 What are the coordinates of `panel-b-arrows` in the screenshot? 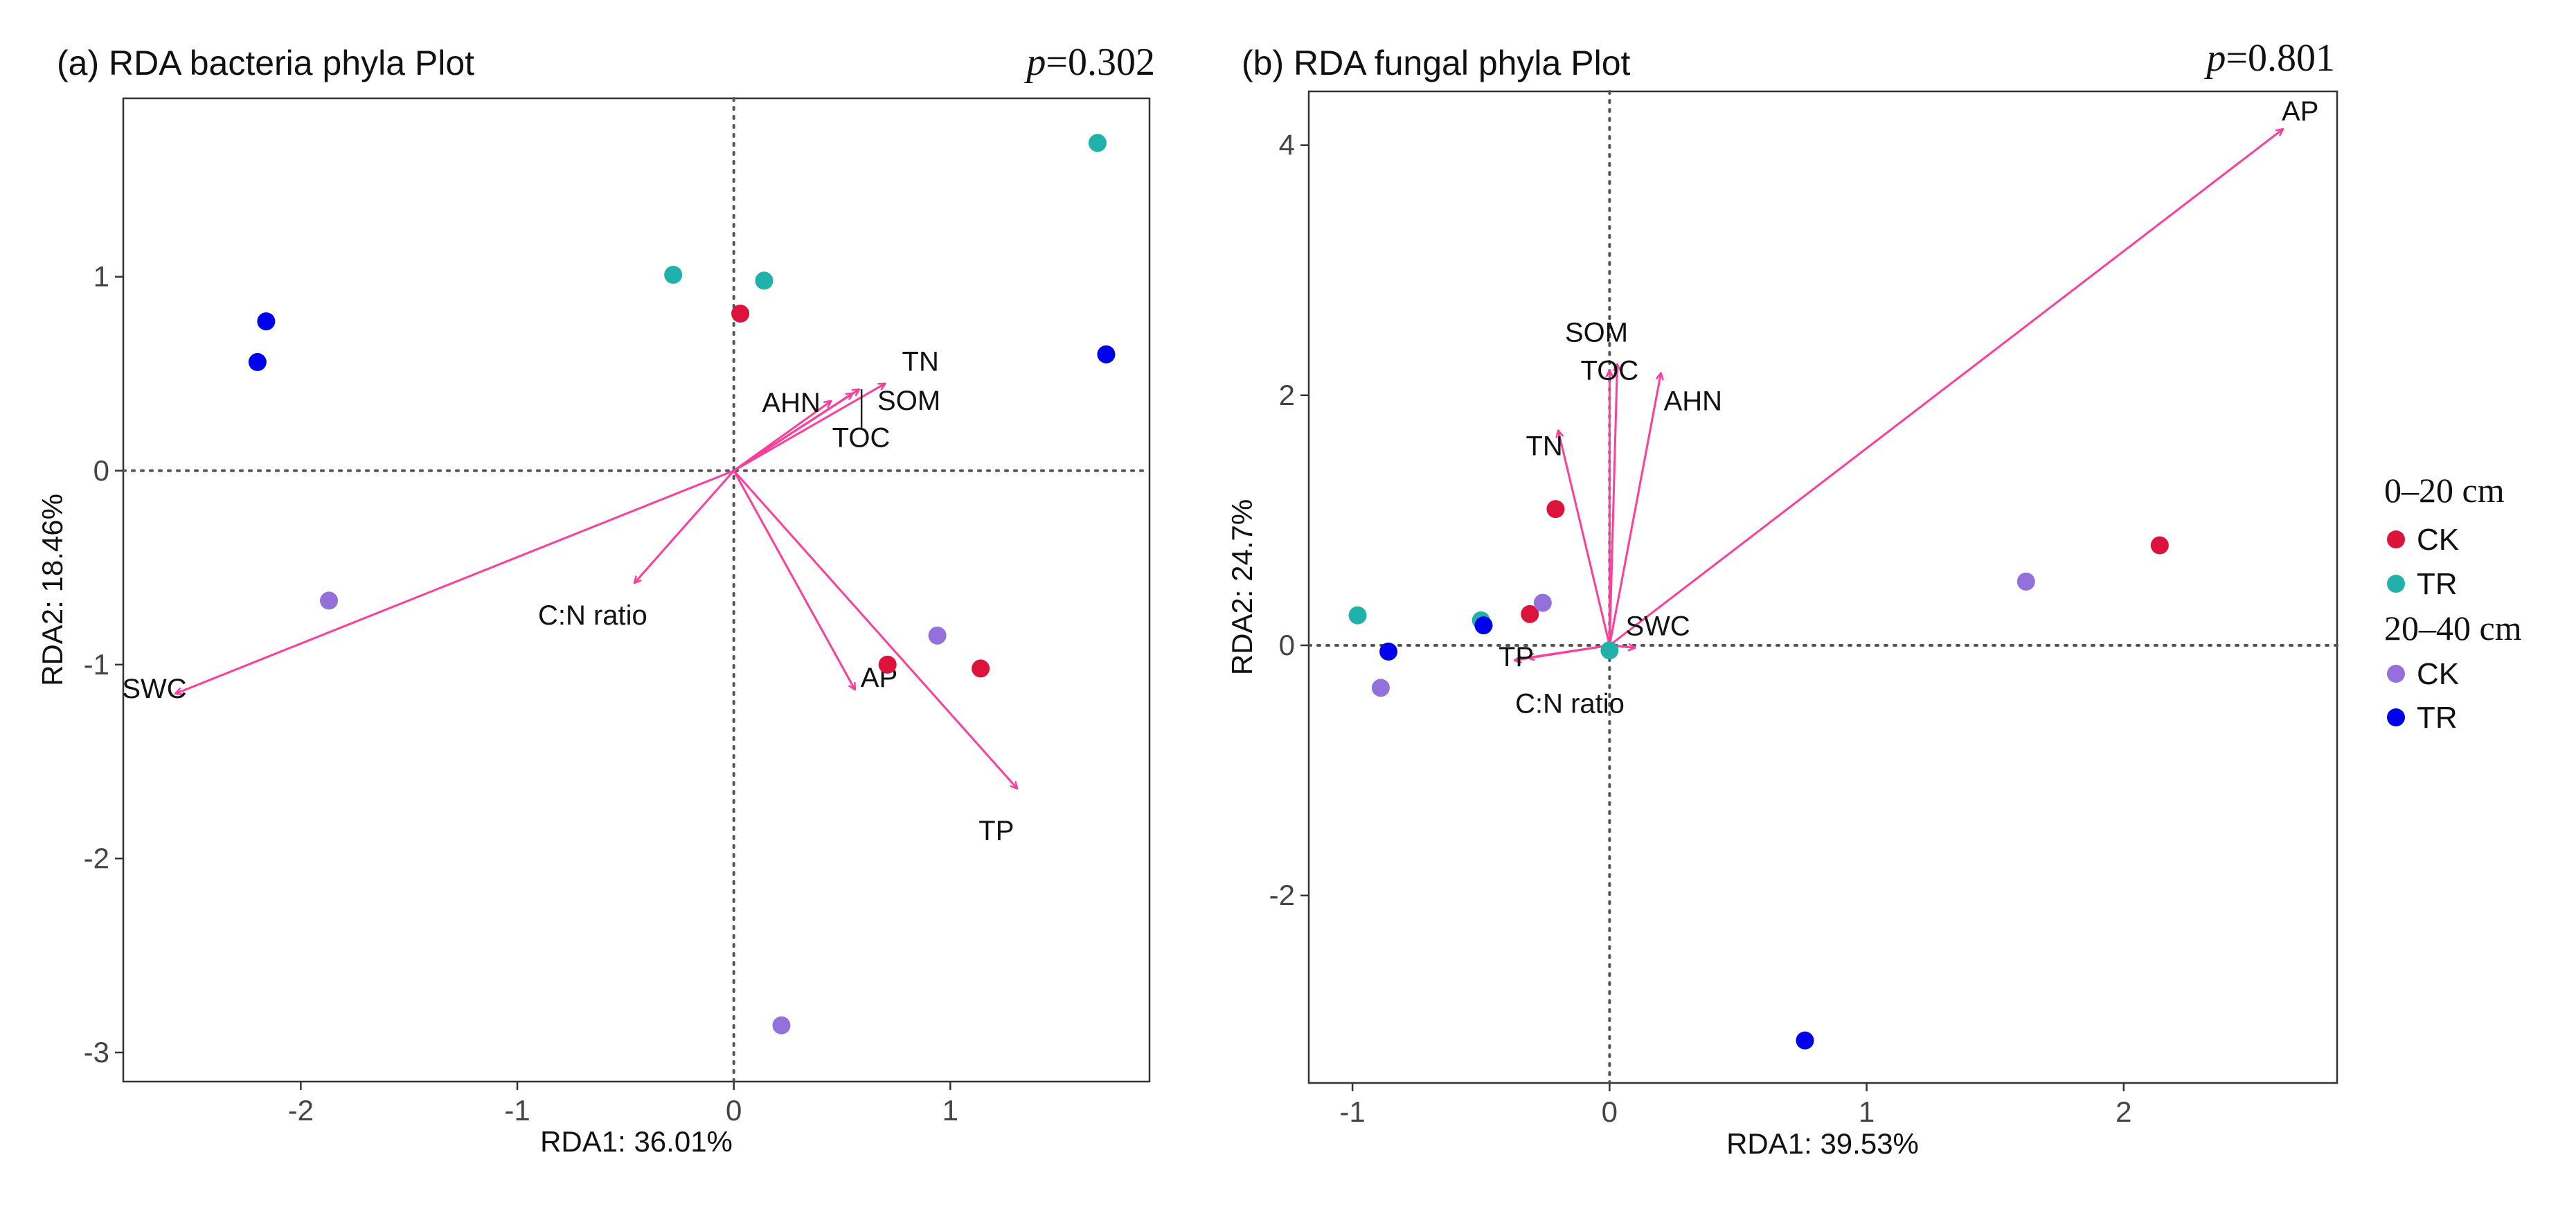 It's located at (1898, 394).